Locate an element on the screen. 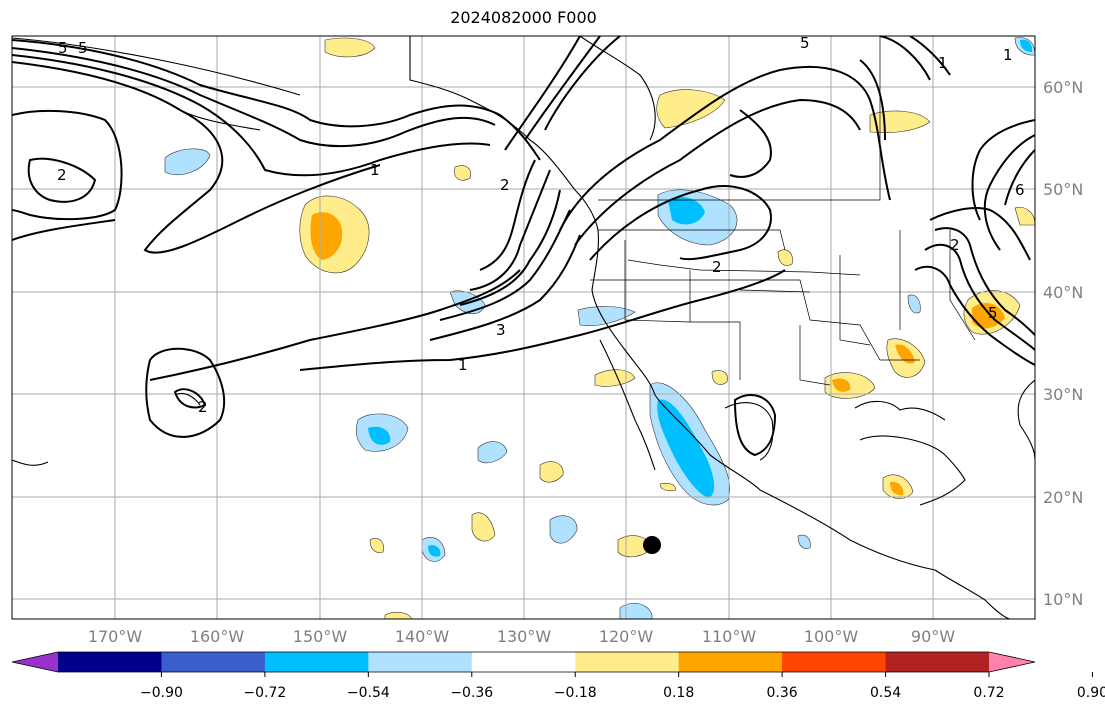 This screenshot has height=712, width=1105. lat-label: 50°N is located at coordinates (1063, 189).